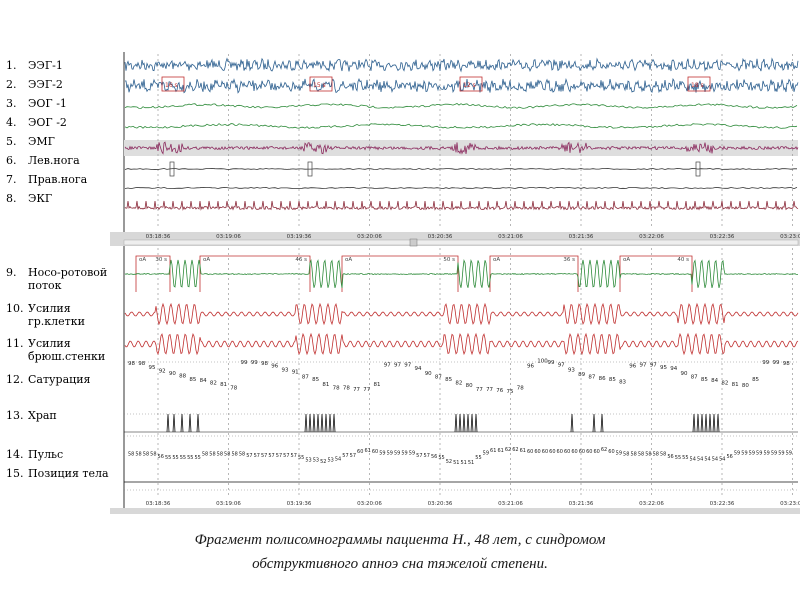 This screenshot has height=600, width=800. What do you see at coordinates (542, 362) in the screenshot?
I see `saturation-value: 100` at bounding box center [542, 362].